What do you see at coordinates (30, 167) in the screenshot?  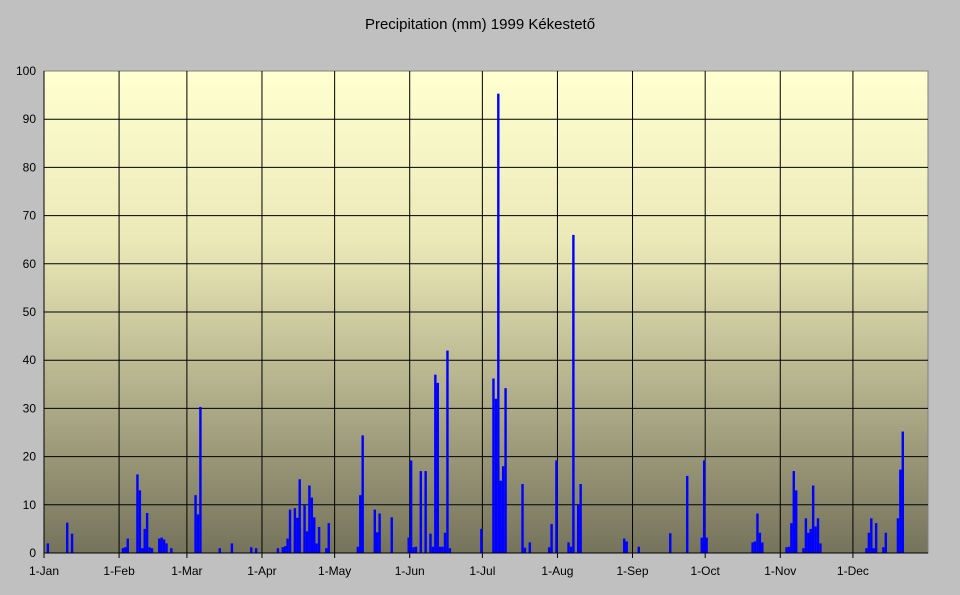 I see `y-tick-label: 80` at bounding box center [30, 167].